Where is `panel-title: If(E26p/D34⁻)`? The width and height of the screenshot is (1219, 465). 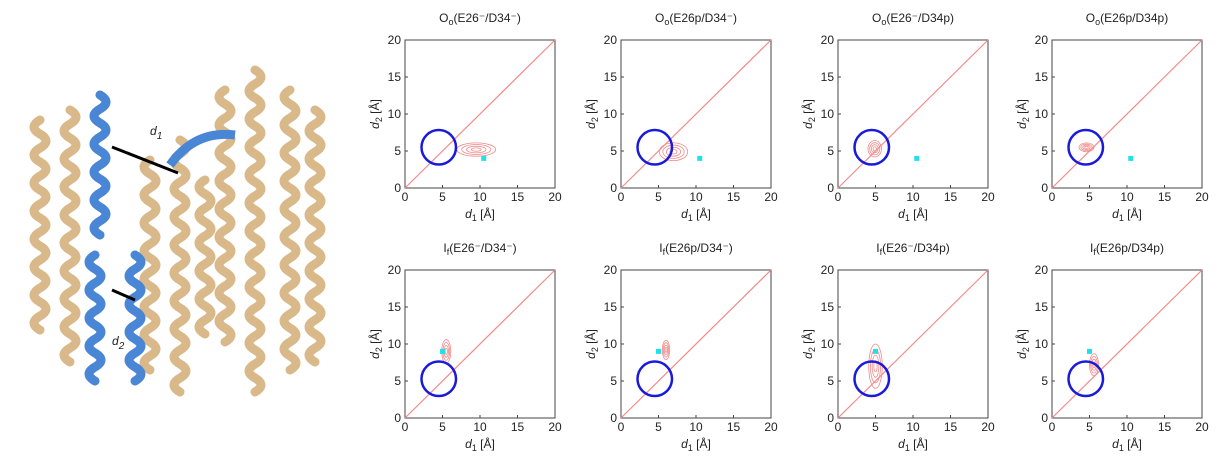
panel-title: If(E26p/D34⁻) is located at coordinates (696, 249).